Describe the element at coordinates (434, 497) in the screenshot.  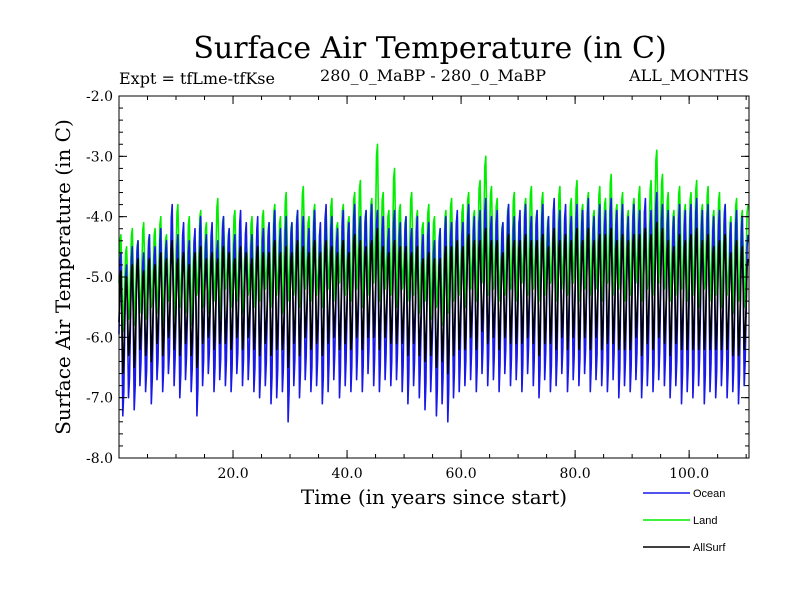
I see `x-axis-title: Time (in years since start)` at that location.